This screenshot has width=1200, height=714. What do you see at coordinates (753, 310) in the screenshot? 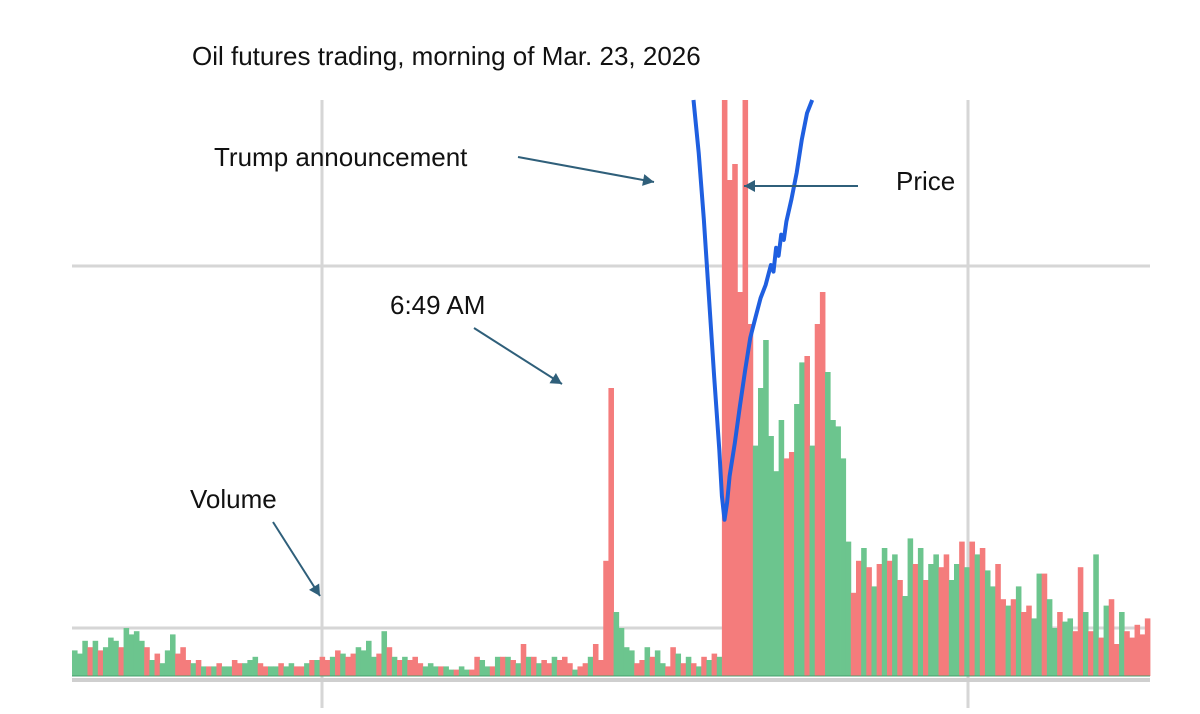
I see `price-line` at bounding box center [753, 310].